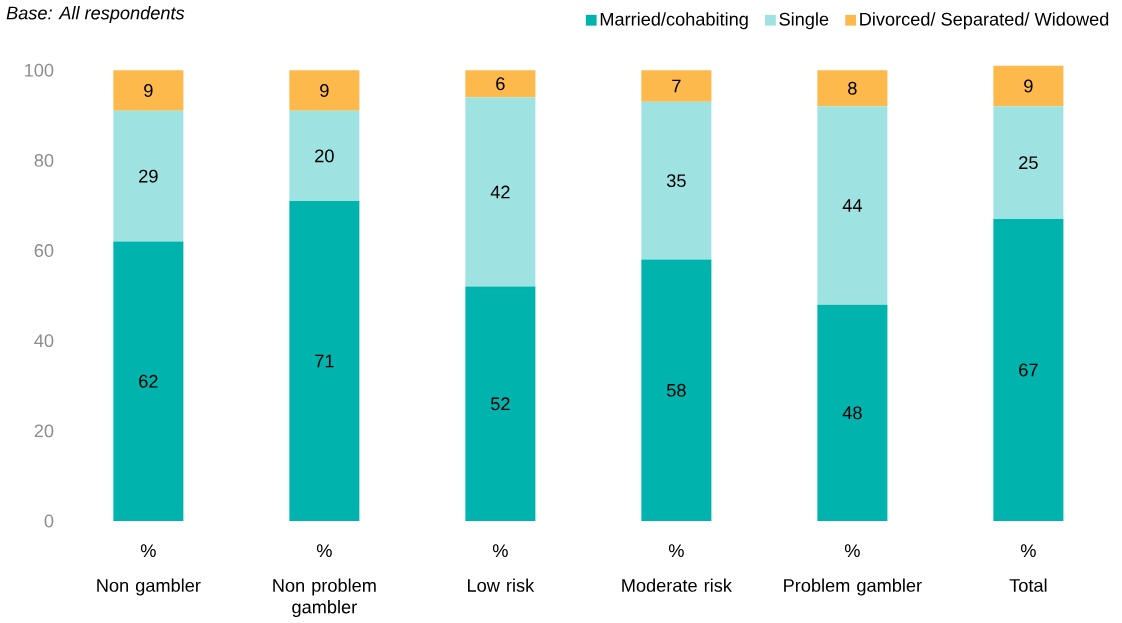  What do you see at coordinates (44, 431) in the screenshot?
I see `y-tick-label: 20` at bounding box center [44, 431].